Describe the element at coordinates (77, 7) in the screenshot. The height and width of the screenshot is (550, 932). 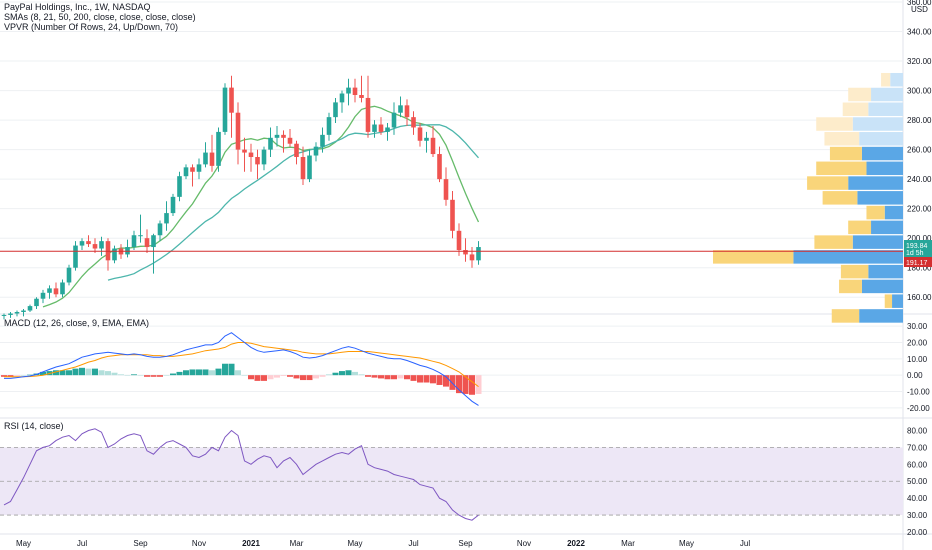
I see `chart-title: PayPal Holdings, Inc., 1W, NASDAQ` at that location.